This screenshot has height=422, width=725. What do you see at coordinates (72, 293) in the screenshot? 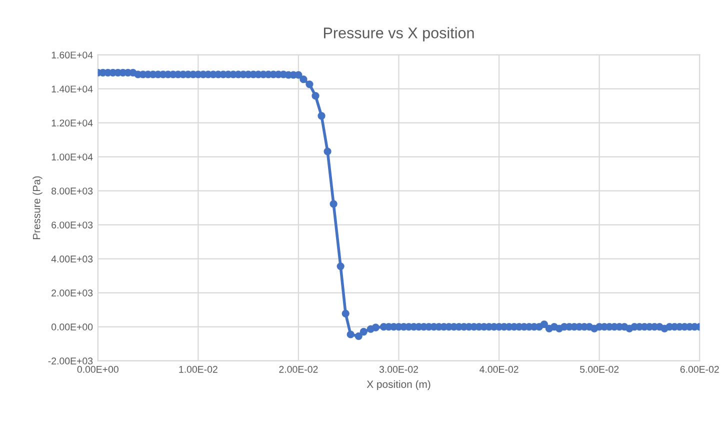
I see `y-tick-label: 2.00E+03` at bounding box center [72, 293].